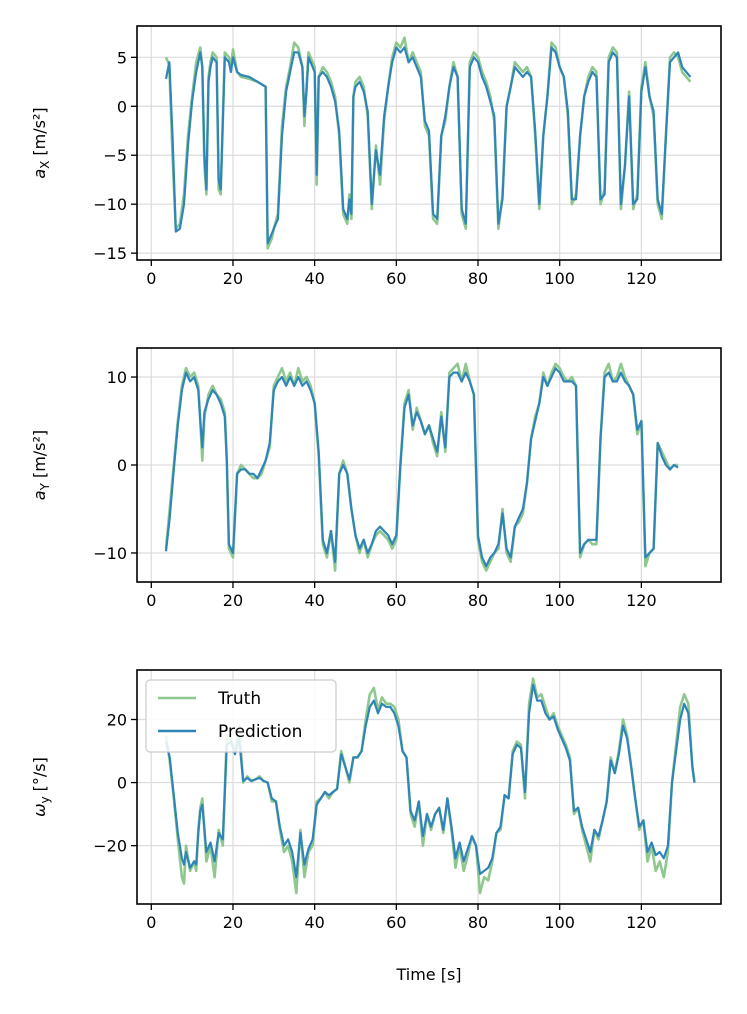 Image resolution: width=747 pixels, height=1014 pixels. I want to click on panel-ay-yticks: −10 0 10, so click(115, 465).